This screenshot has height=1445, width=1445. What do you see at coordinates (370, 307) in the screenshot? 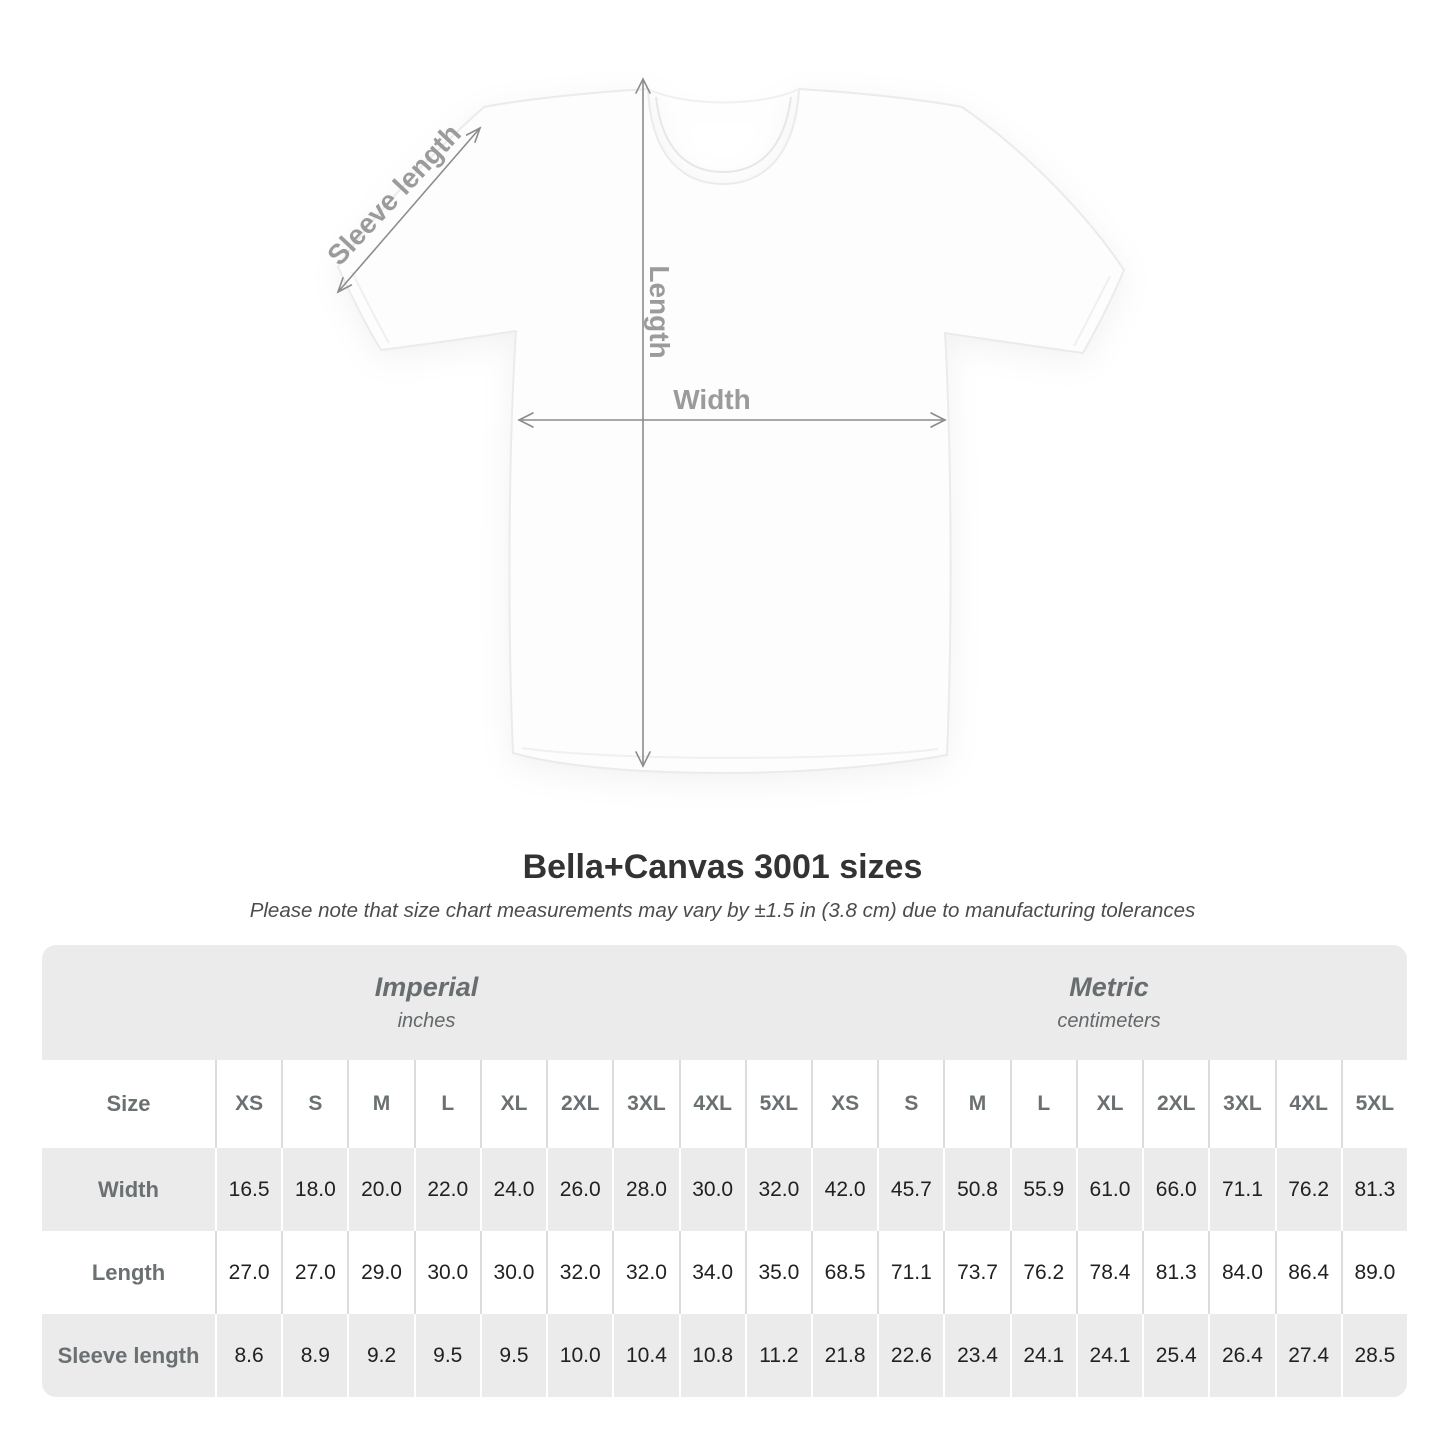
I see `left-cuff-seam` at bounding box center [370, 307].